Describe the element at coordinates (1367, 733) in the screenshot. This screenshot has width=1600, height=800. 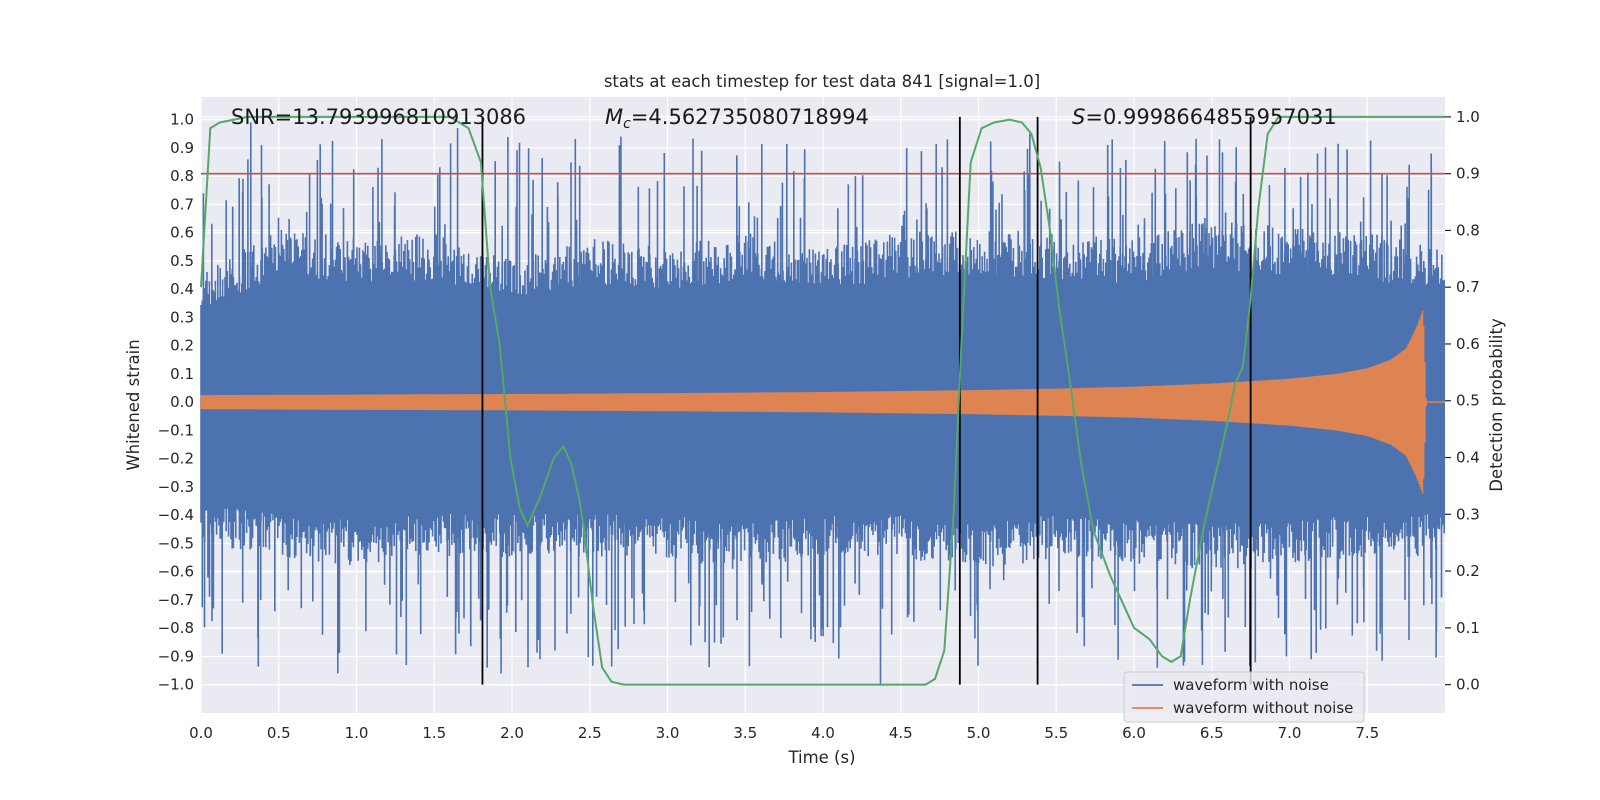
I see `x-tick-label: 7.5` at that location.